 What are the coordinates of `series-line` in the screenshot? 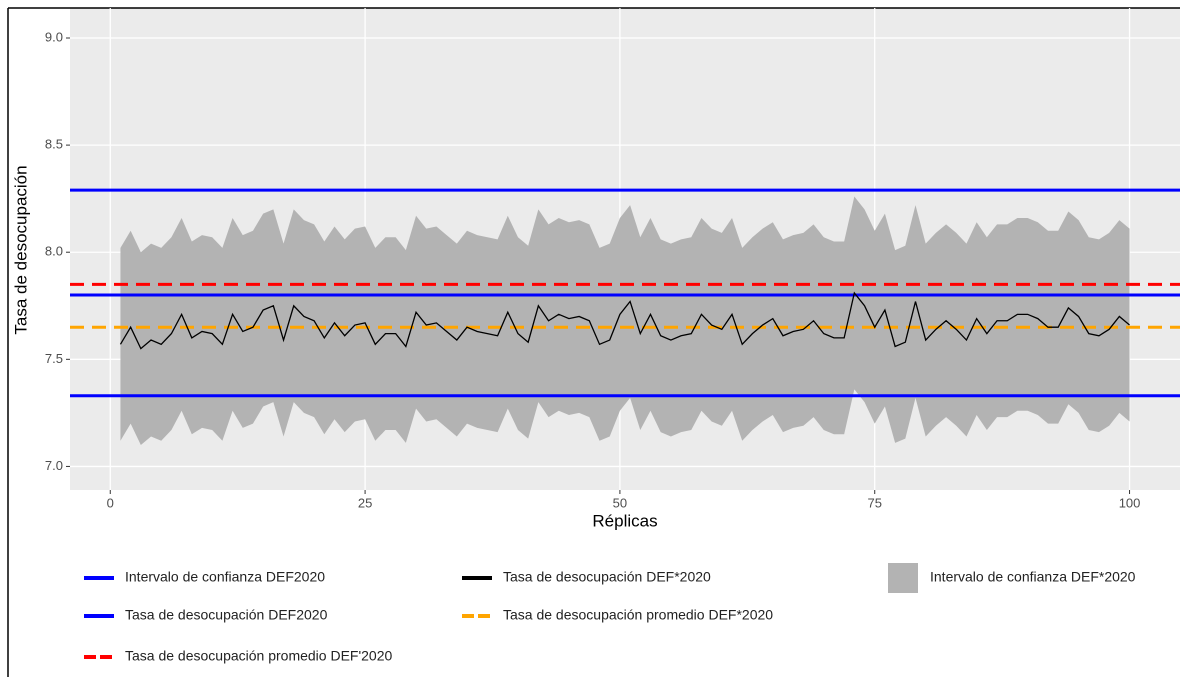 It's located at (624, 320).